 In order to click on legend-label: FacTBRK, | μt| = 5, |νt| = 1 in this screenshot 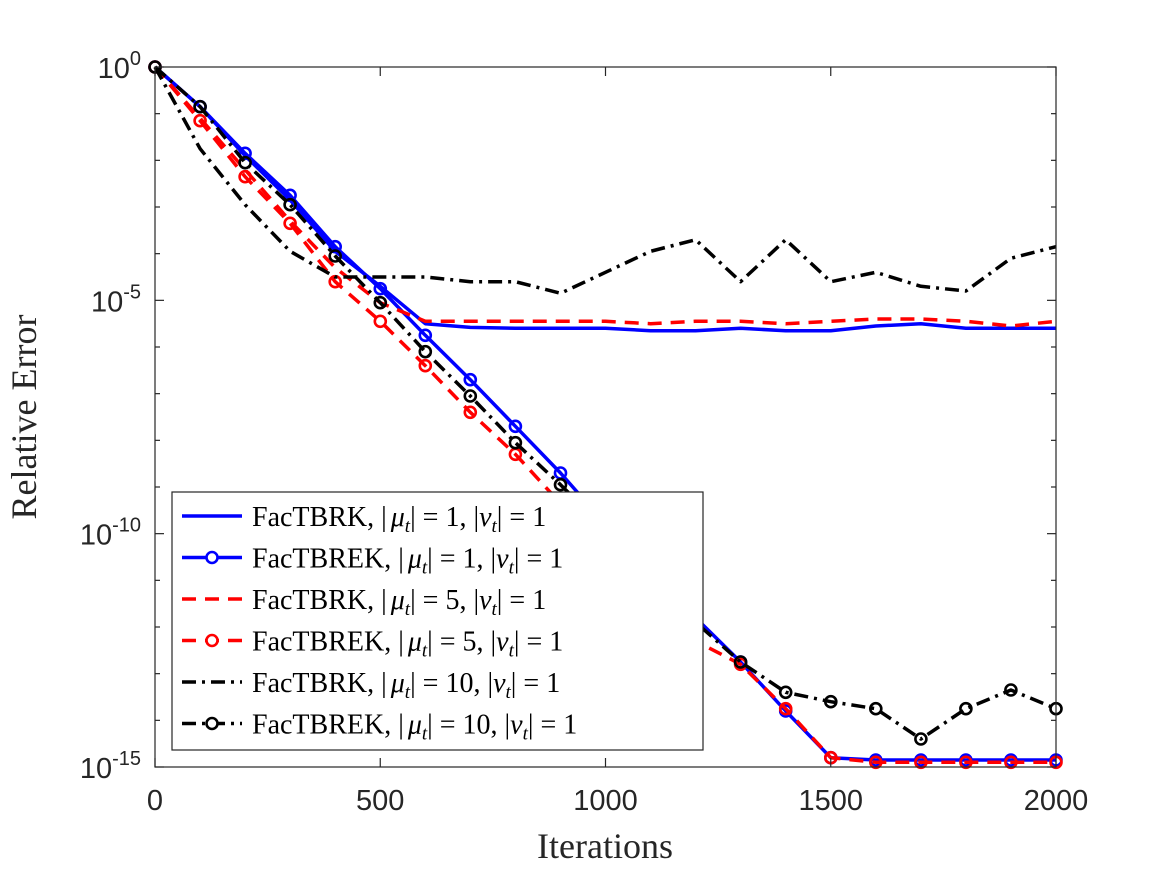, I will do `click(399, 602)`.